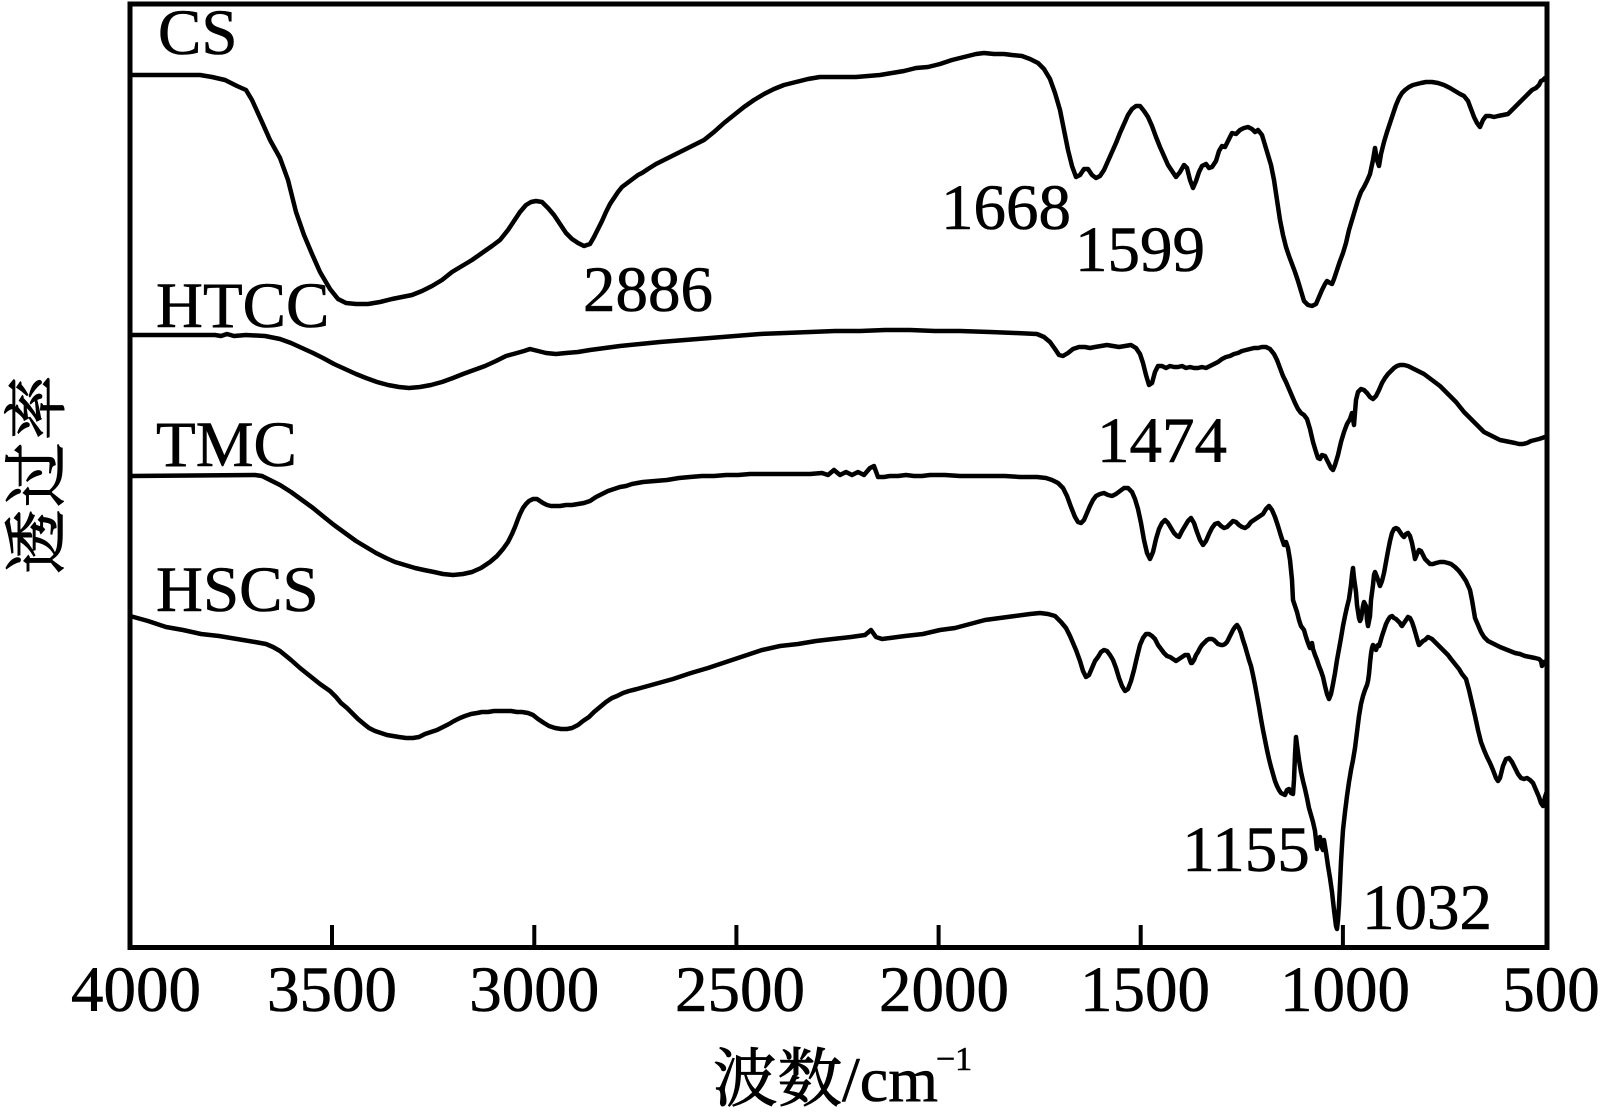 The height and width of the screenshot is (1120, 1600). What do you see at coordinates (1162, 441) in the screenshot?
I see `svg-text: 1474` at bounding box center [1162, 441].